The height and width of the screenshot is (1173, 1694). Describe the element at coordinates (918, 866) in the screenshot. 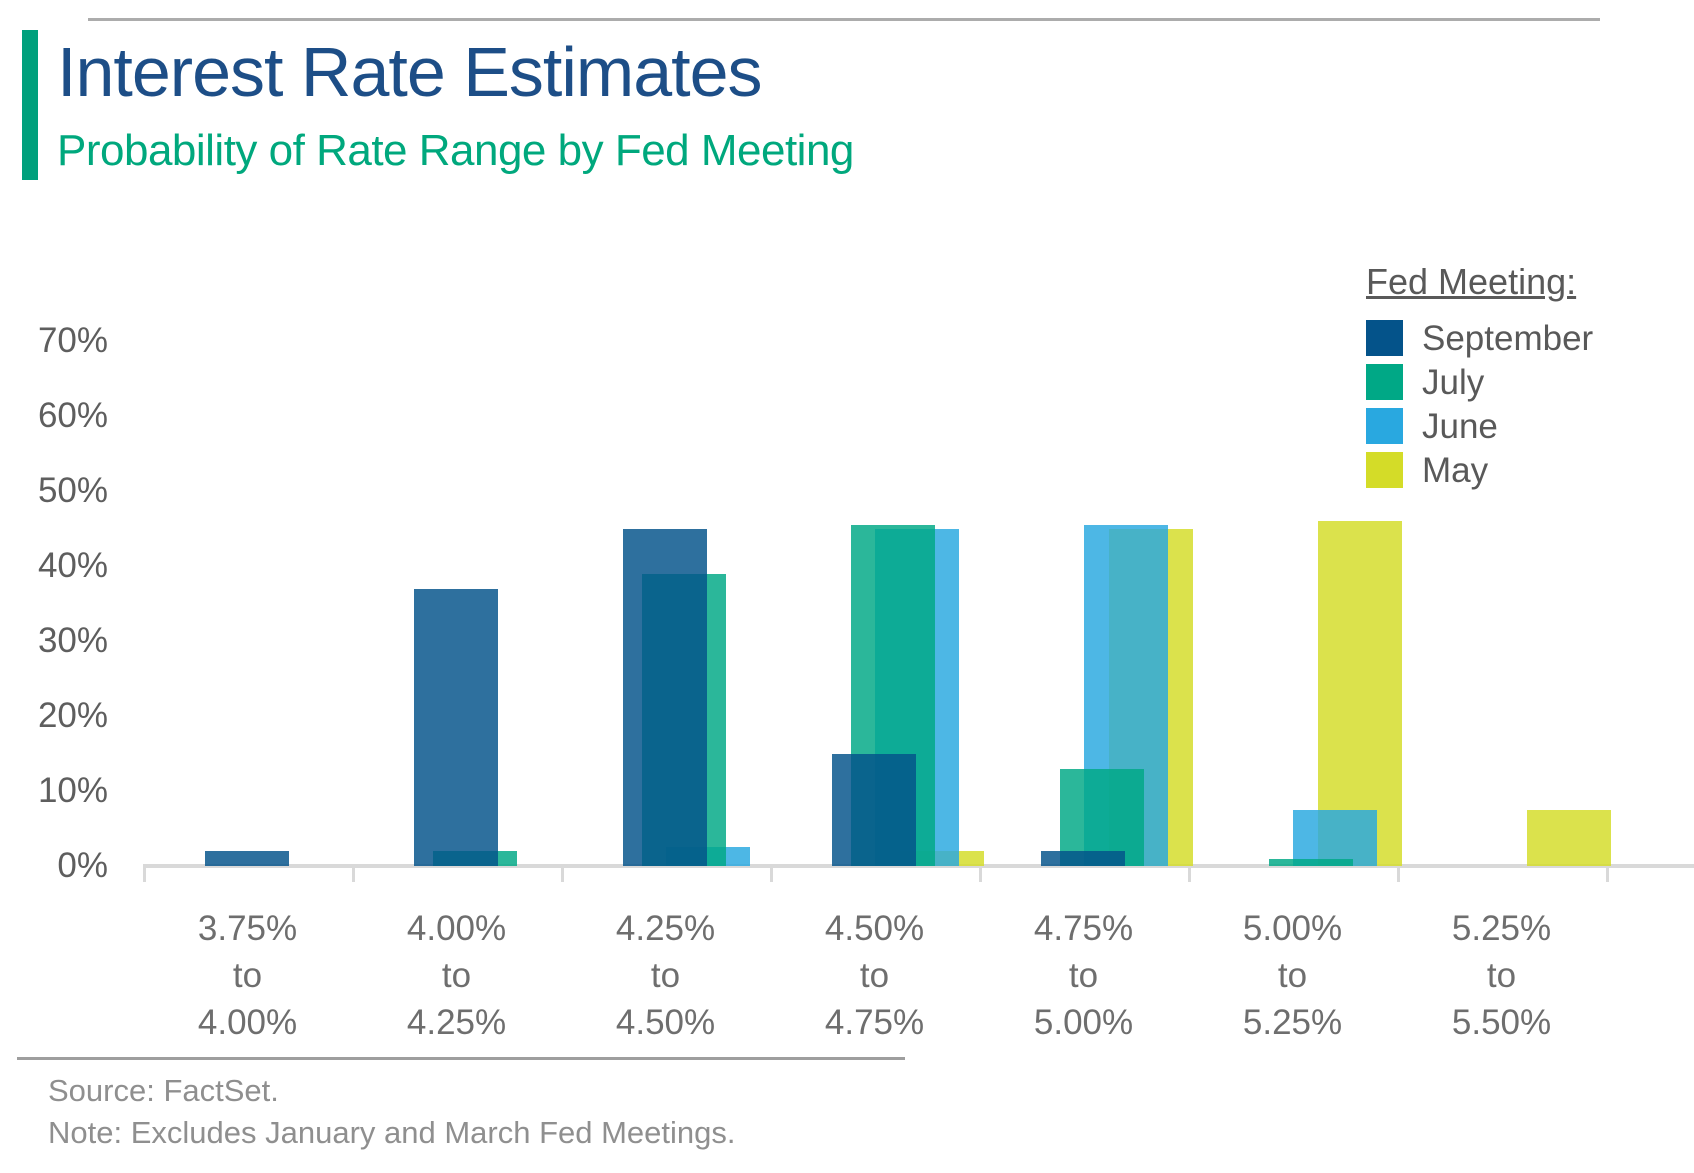

I see `x-axis-line` at that location.